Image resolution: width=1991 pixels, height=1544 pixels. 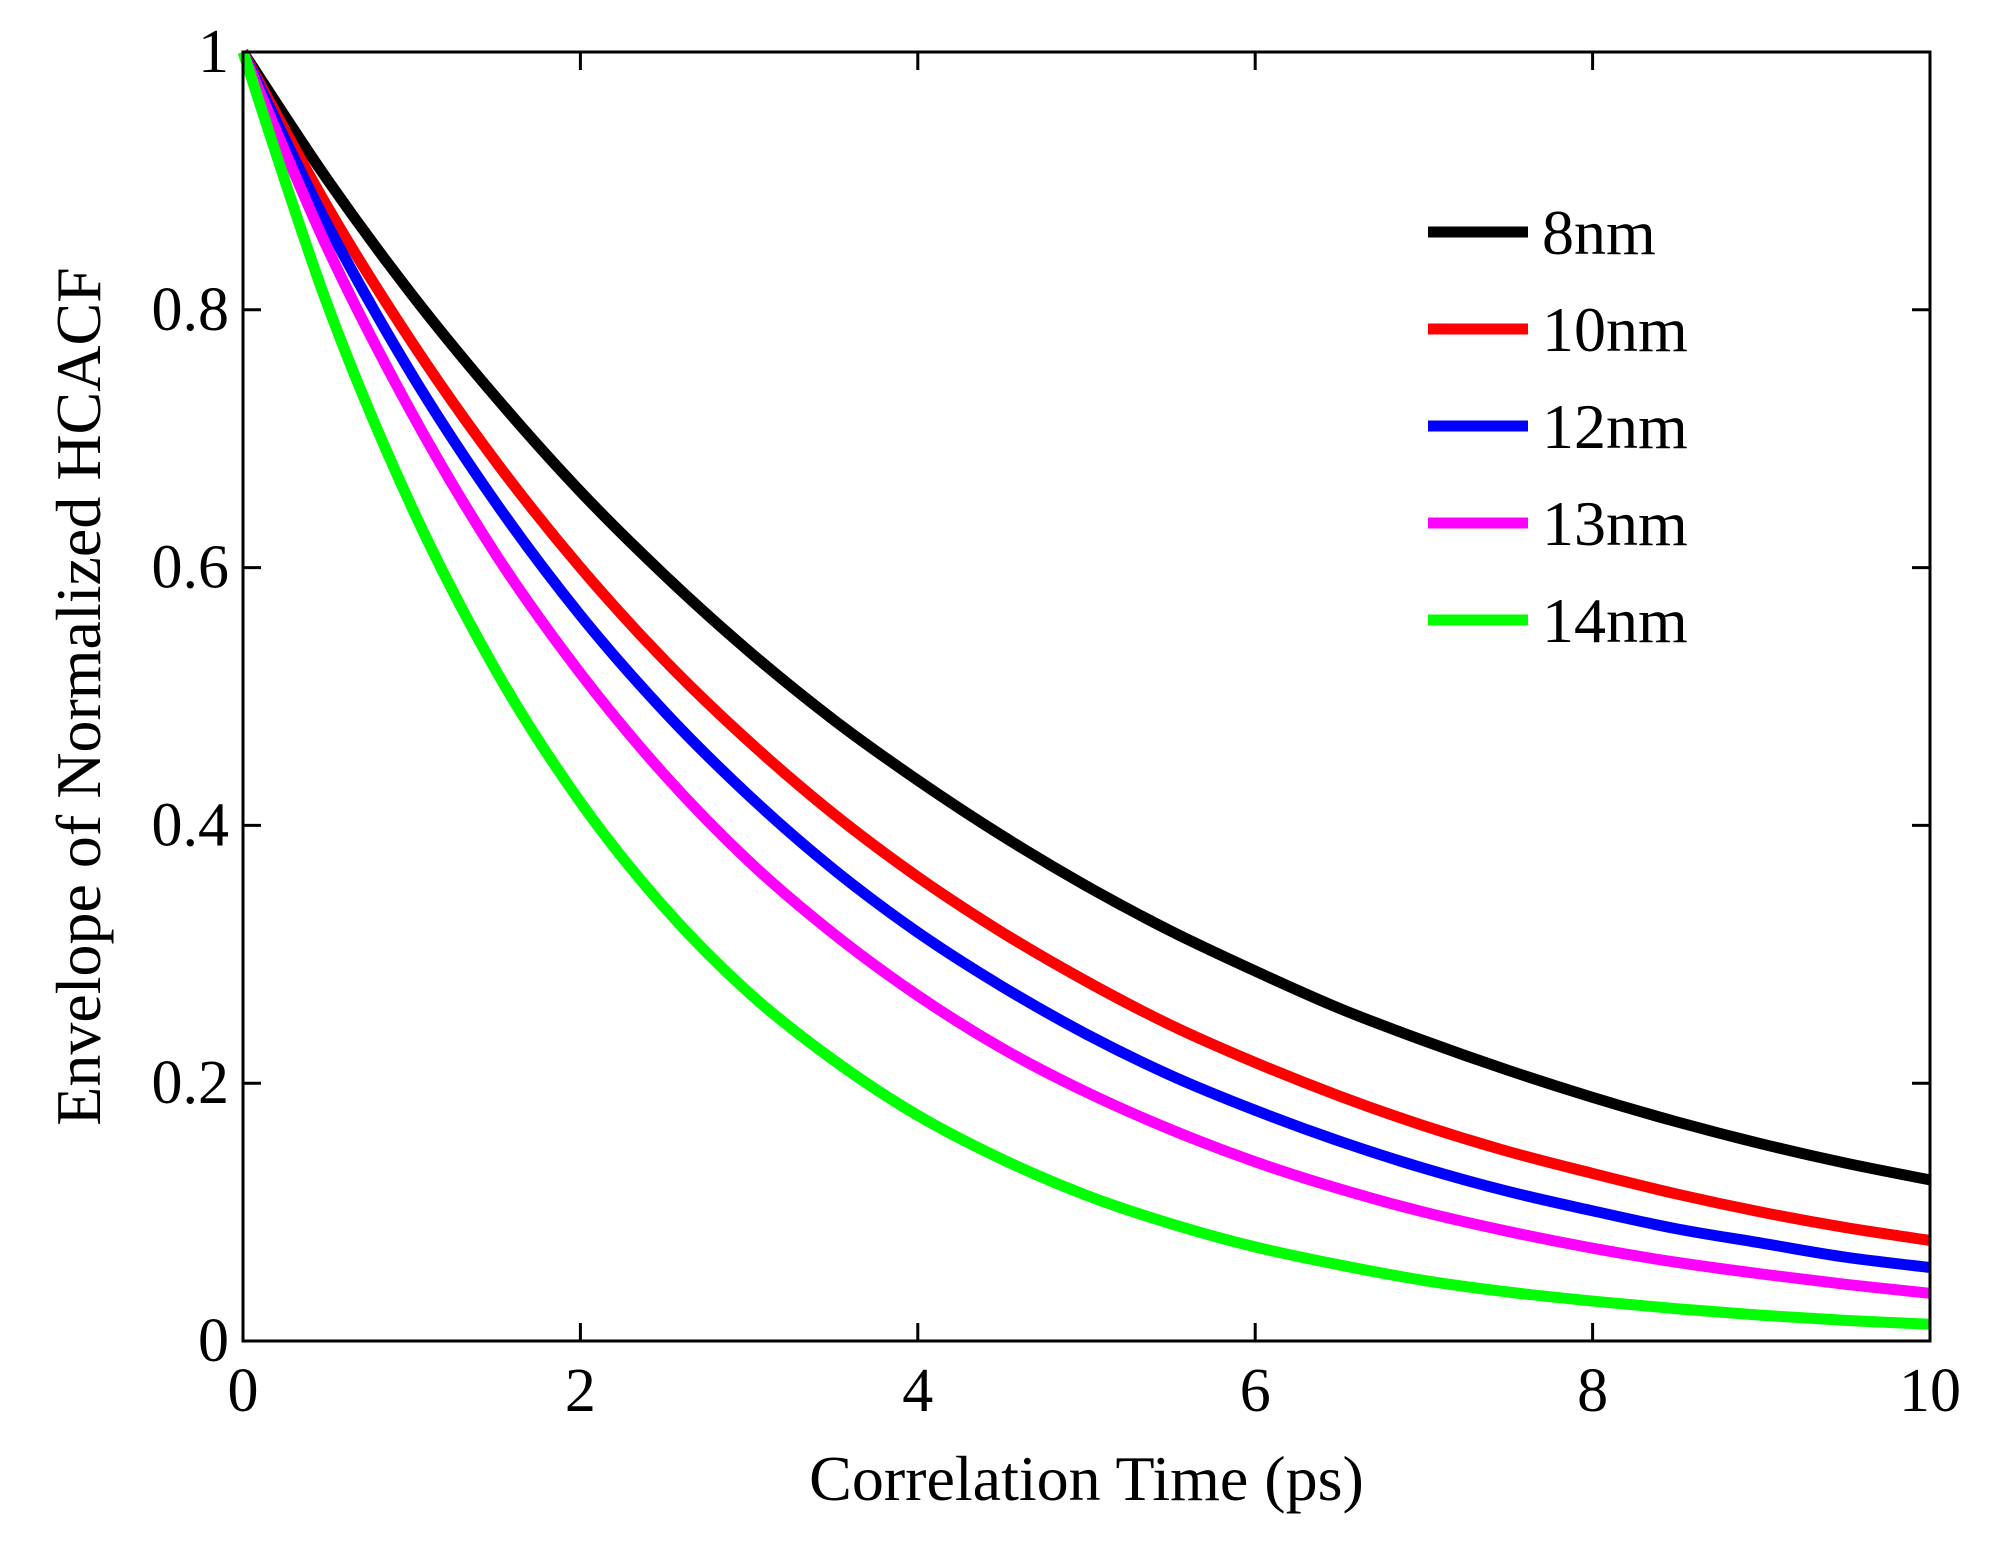 What do you see at coordinates (1615, 329) in the screenshot?
I see `legend-label-10nm: 10nm` at bounding box center [1615, 329].